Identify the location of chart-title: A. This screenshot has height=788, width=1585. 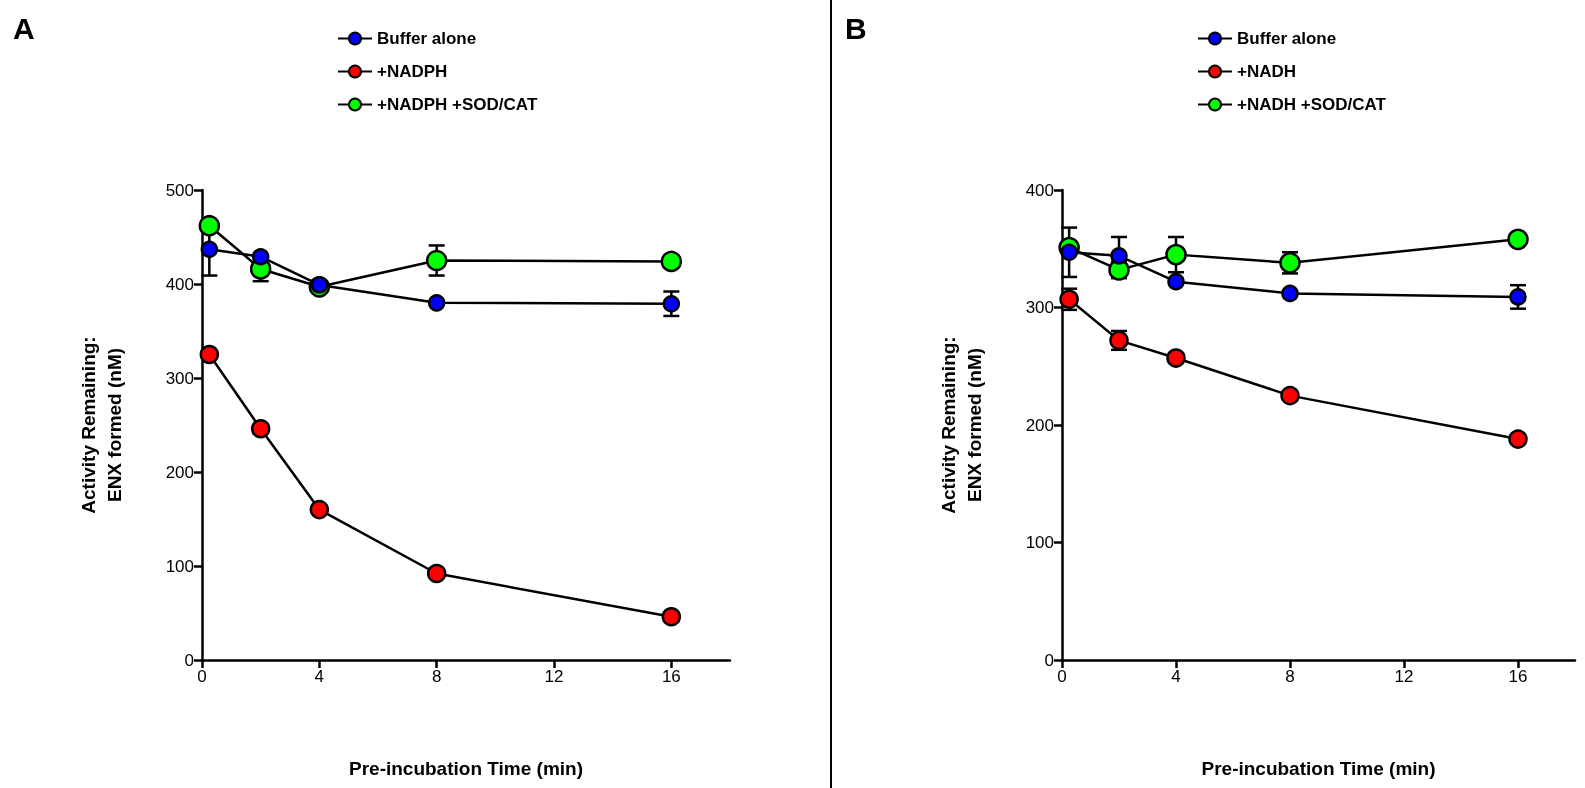
(24, 28).